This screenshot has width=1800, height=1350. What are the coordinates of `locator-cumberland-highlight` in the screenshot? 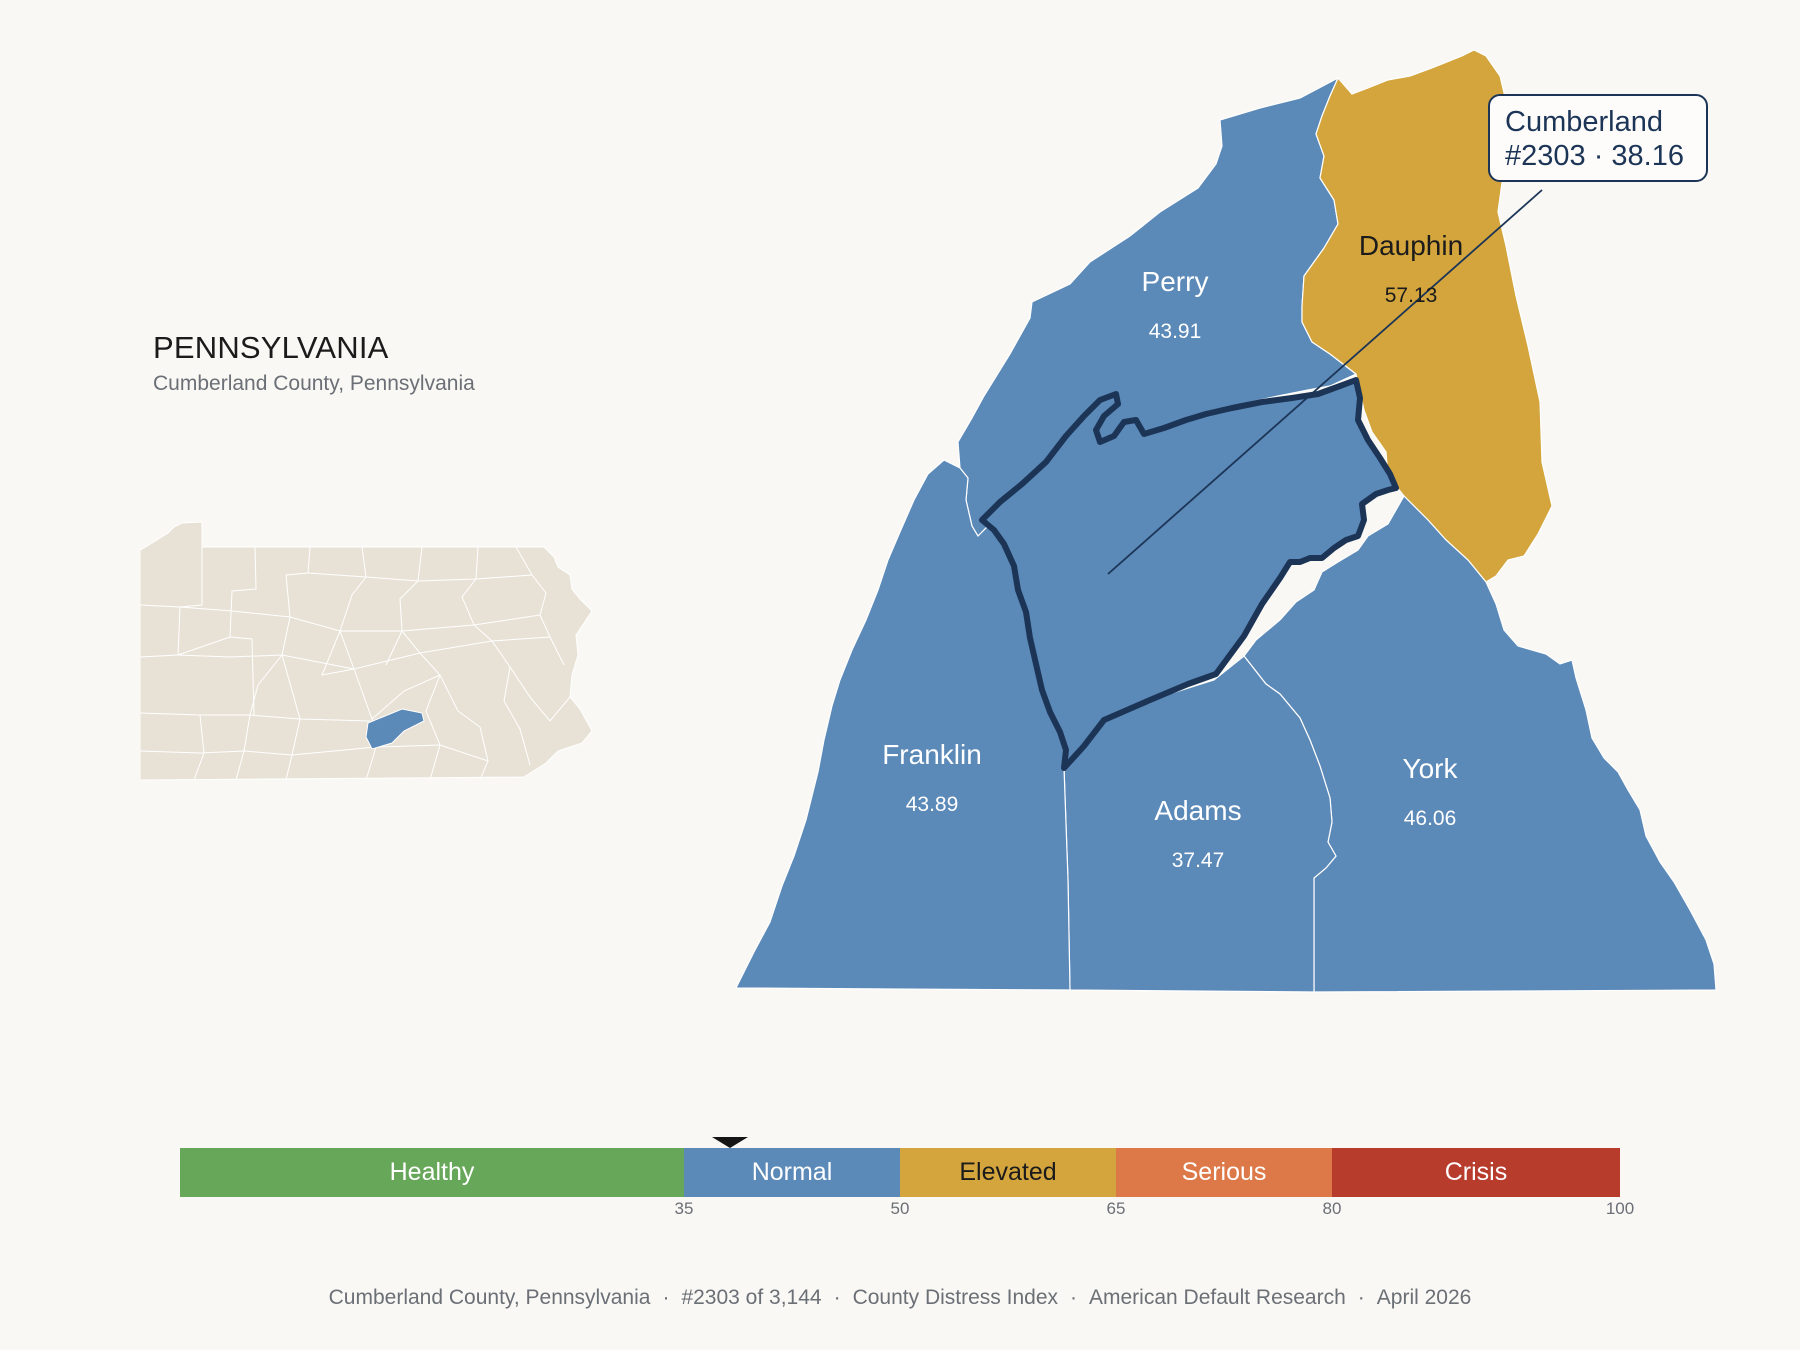 It's located at (395, 729).